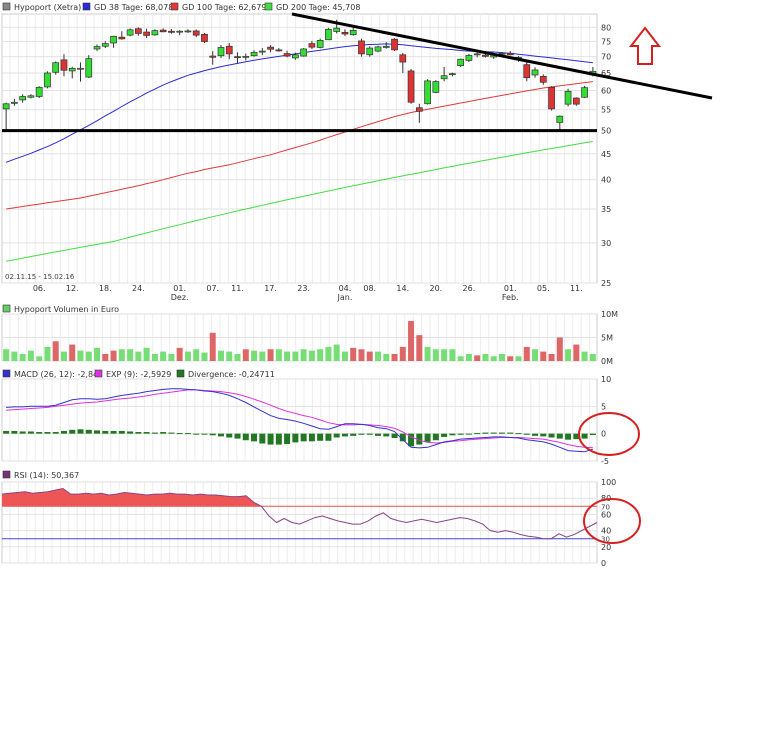 The image size is (768, 738). Describe the element at coordinates (299, 103) in the screenshot. I see `sma38-line` at that location.